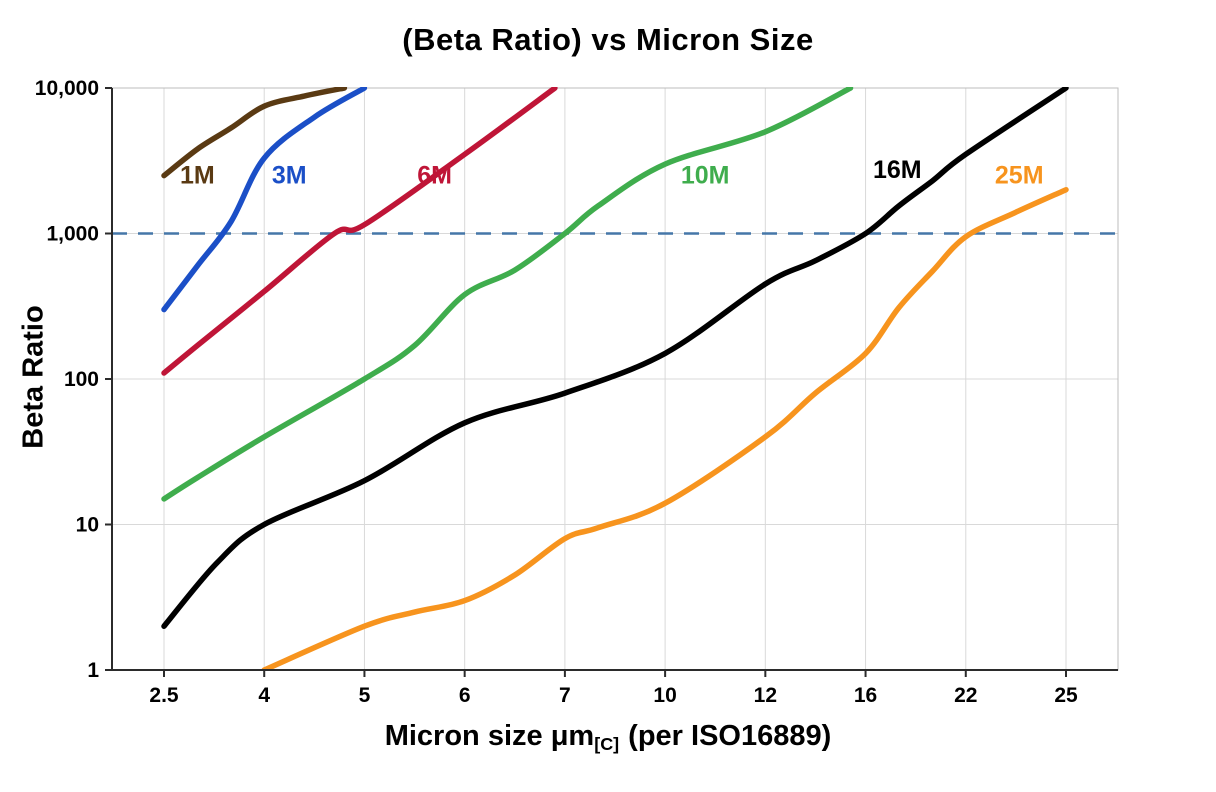 This screenshot has width=1216, height=792. What do you see at coordinates (765, 695) in the screenshot?
I see `x-tick-label: 12` at bounding box center [765, 695].